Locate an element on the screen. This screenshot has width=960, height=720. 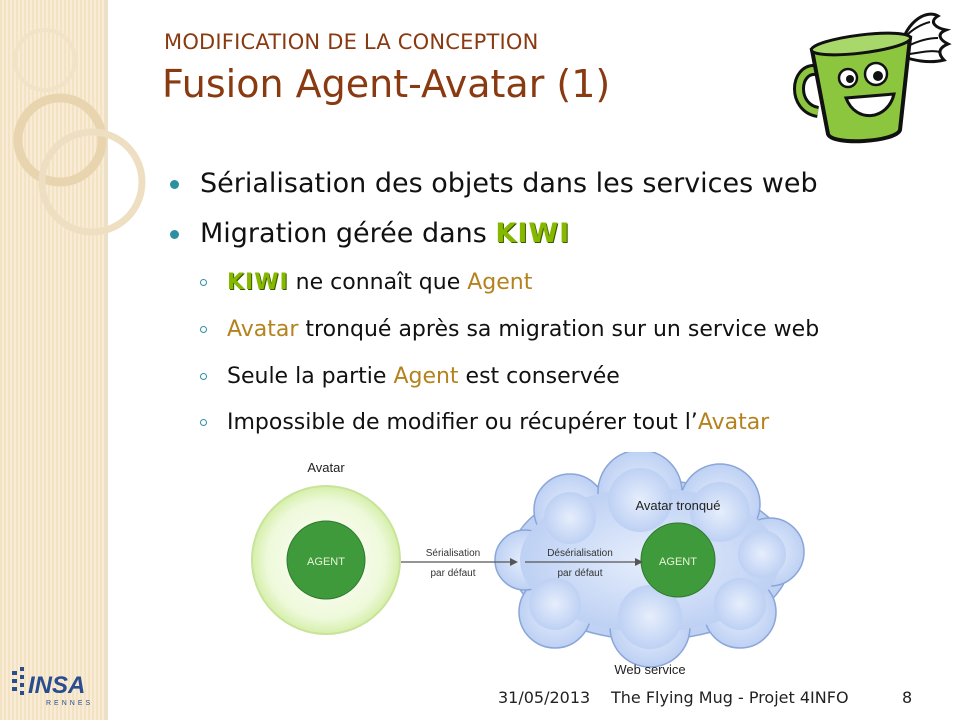
decorative-circles-icon is located at coordinates (79, 132).